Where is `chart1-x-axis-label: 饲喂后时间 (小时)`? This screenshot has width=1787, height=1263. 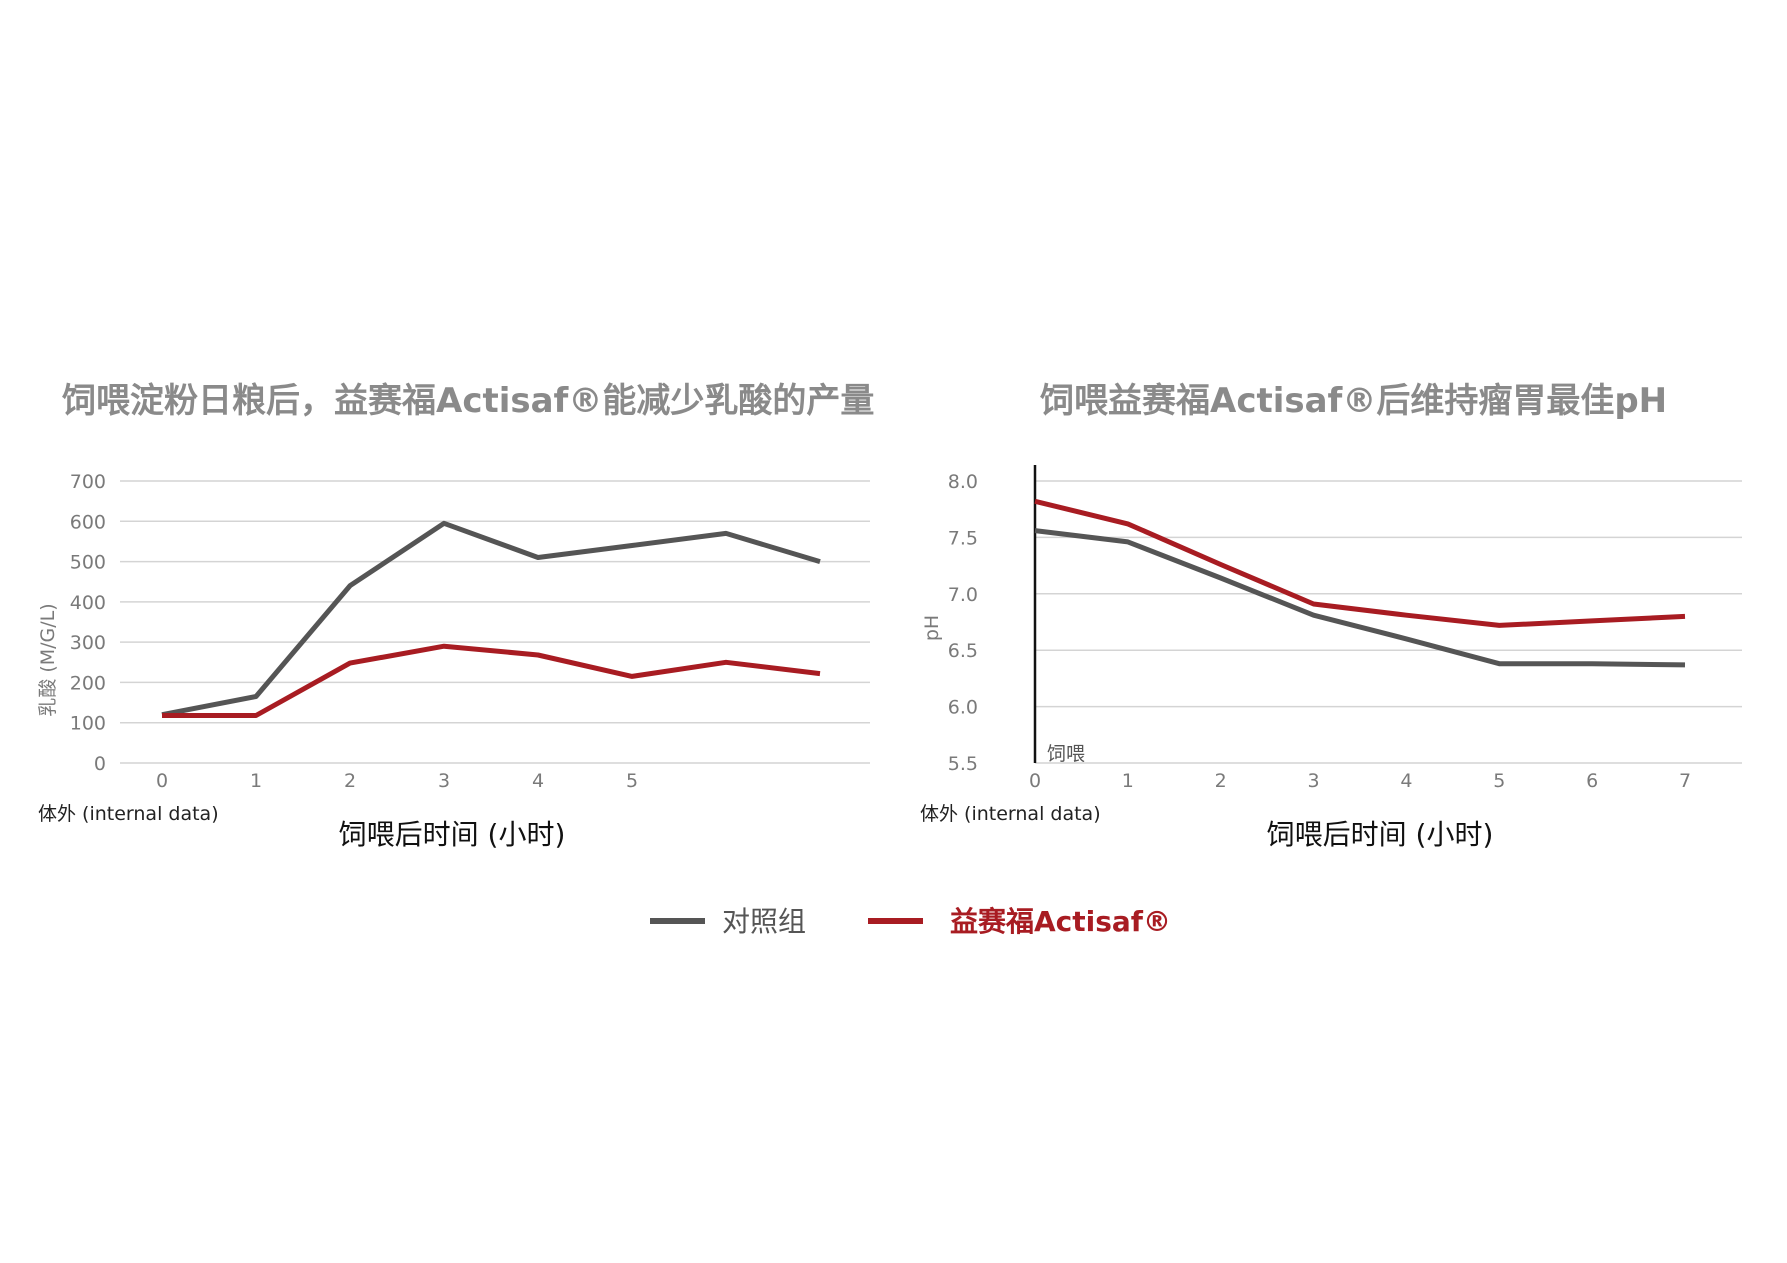 chart1-x-axis-label: 饲喂后时间 (小时) is located at coordinates (452, 834).